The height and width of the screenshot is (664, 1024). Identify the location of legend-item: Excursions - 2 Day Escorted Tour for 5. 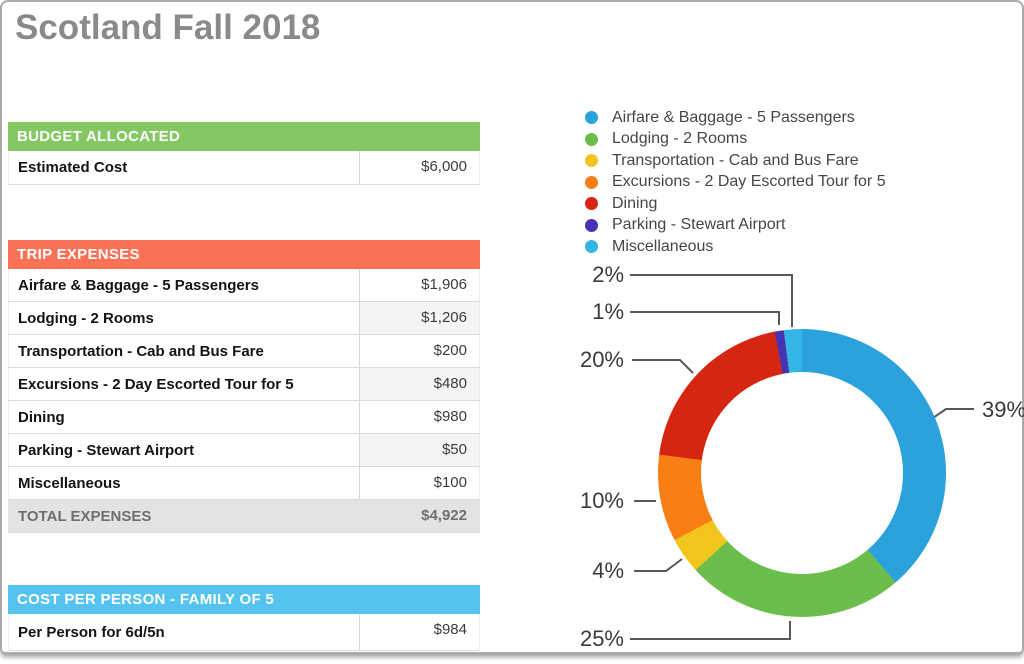
(735, 183).